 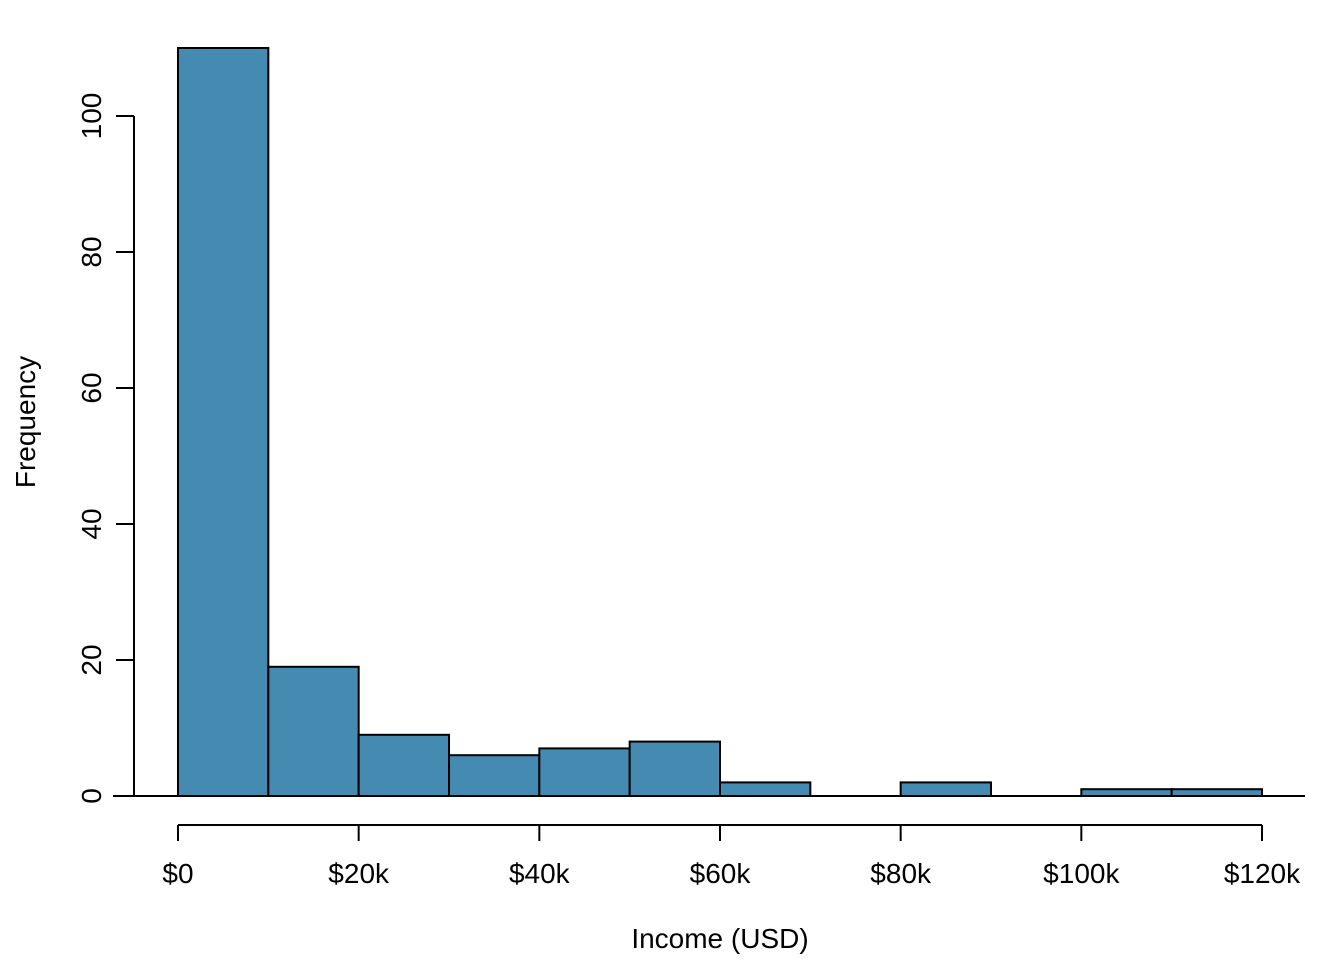 What do you see at coordinates (731, 856) in the screenshot?
I see `x-axis: $0 $20k $40k $60k $80k $100k $120k` at bounding box center [731, 856].